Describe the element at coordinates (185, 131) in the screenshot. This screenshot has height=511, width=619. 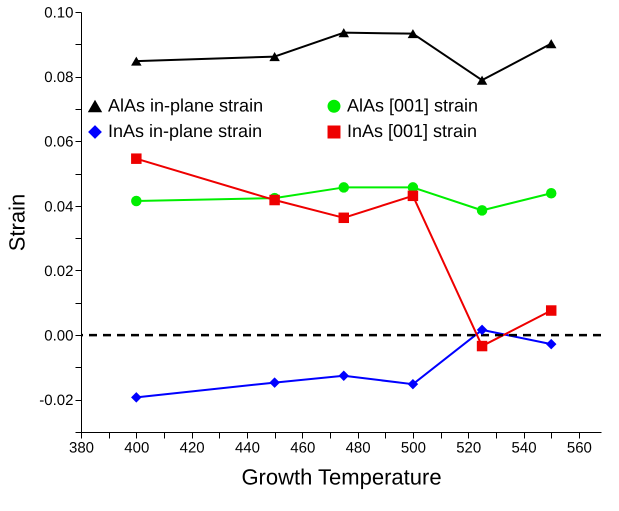
I see `legend-label: InAs in-plane strain` at that location.